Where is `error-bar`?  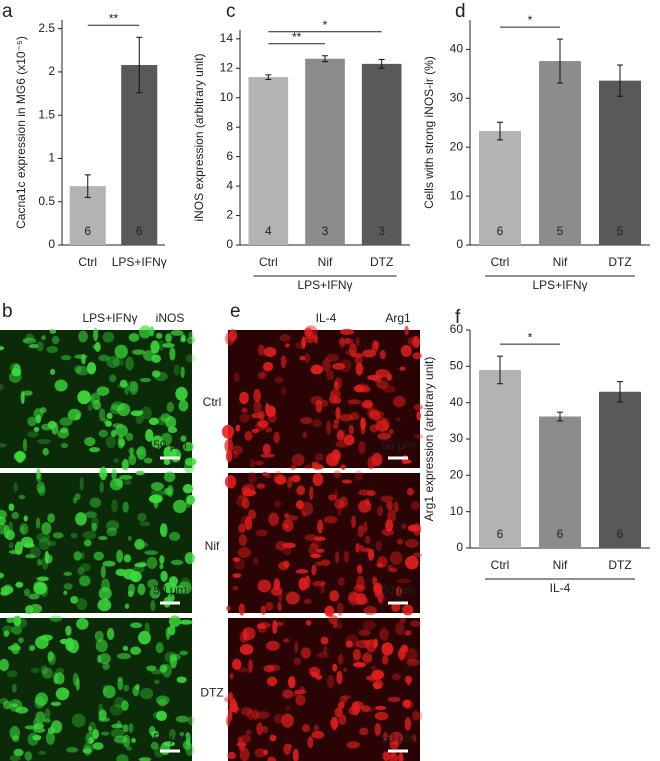
error-bar is located at coordinates (268, 77).